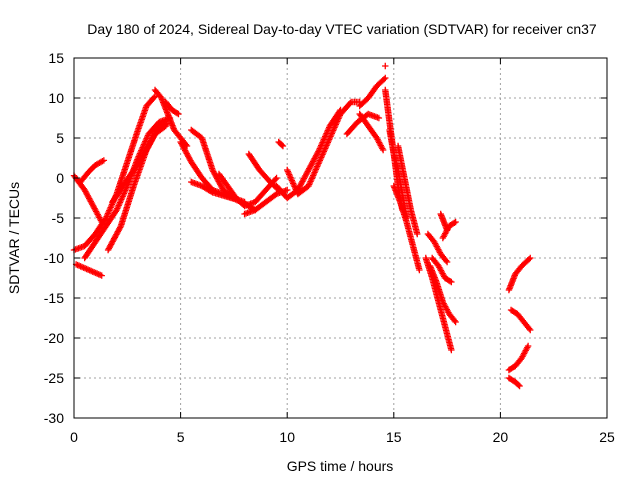 This screenshot has height=480, width=640. Describe the element at coordinates (518, 358) in the screenshot. I see `series-arc-ah` at that location.